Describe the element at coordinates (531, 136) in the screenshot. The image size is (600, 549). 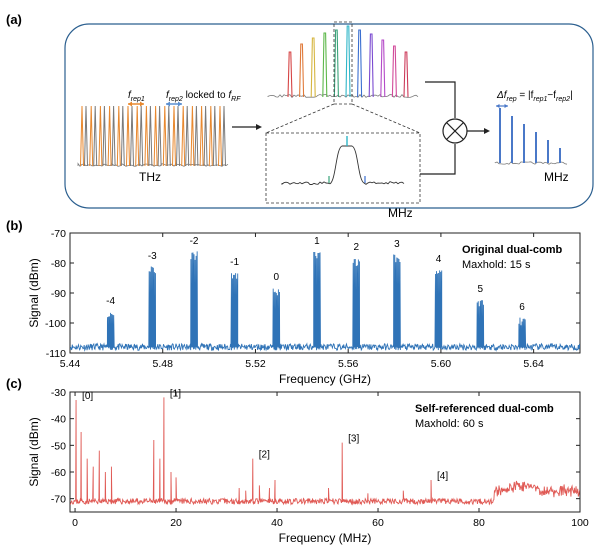
I see `dual-comb` at that location.